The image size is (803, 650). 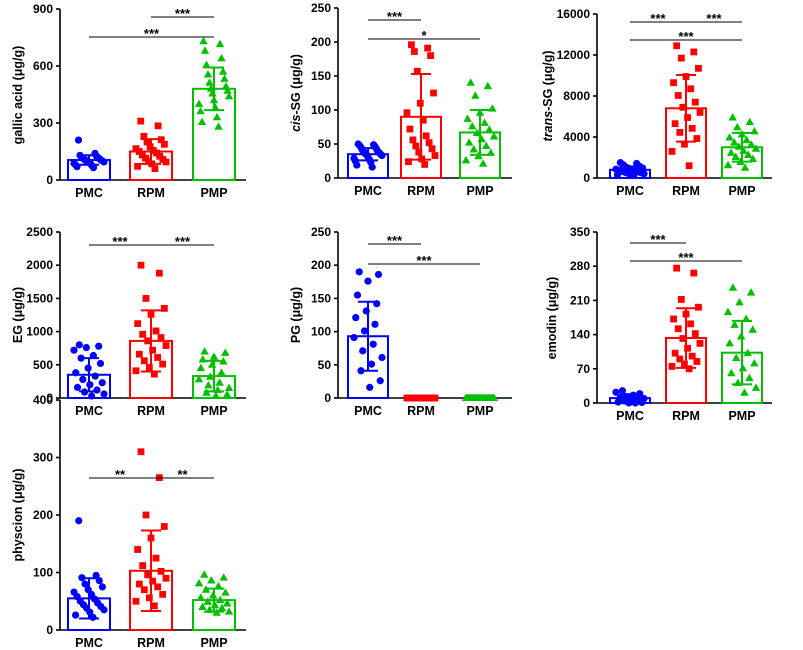 What do you see at coordinates (580, 266) in the screenshot?
I see `y-tick-label: 280` at bounding box center [580, 266].